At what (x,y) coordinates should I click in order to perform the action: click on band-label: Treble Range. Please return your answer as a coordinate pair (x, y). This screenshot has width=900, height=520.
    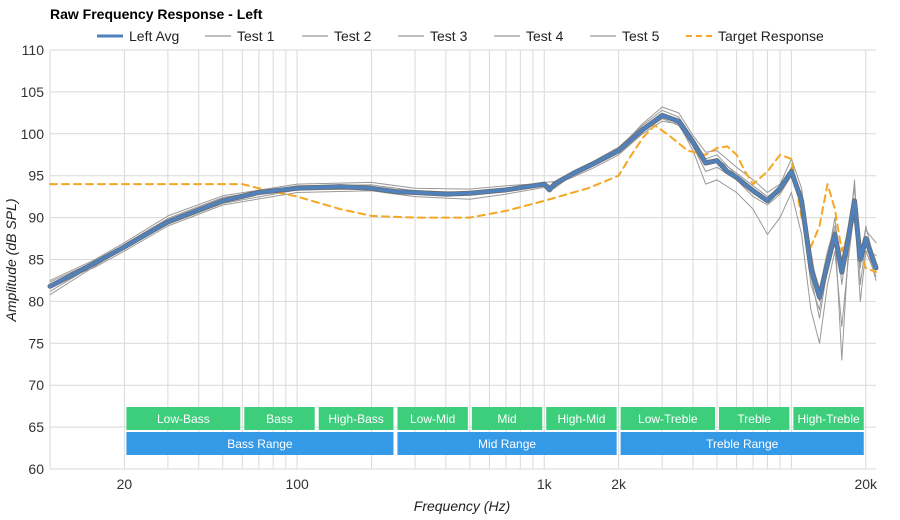
    Looking at the image, I should click on (742, 444).